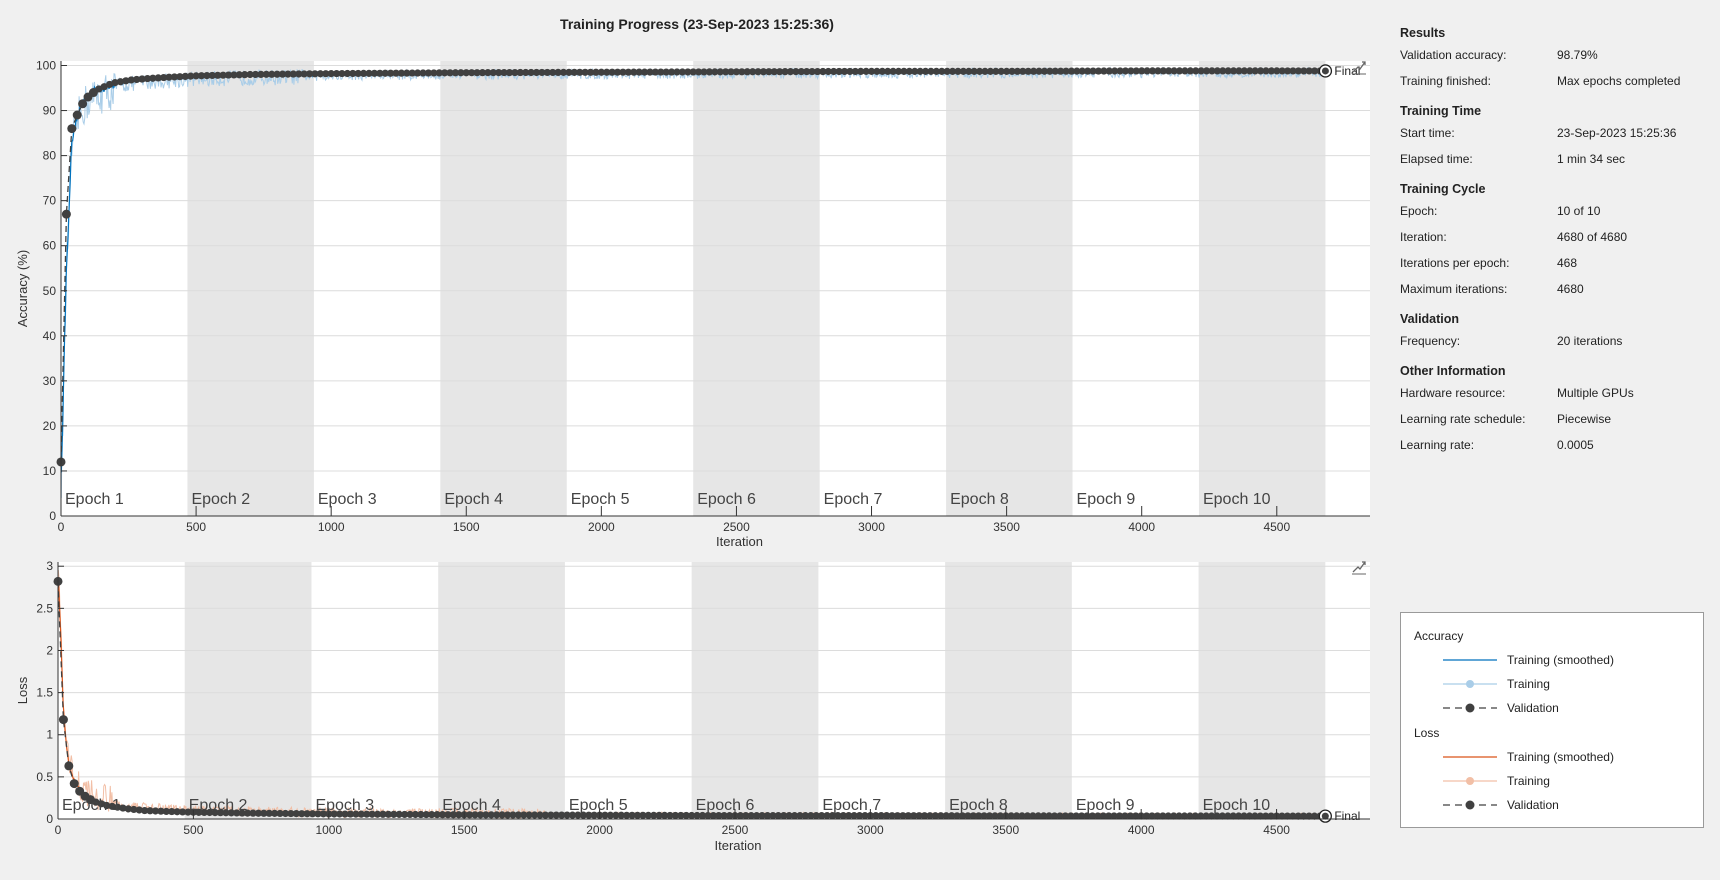 This screenshot has width=1720, height=880. What do you see at coordinates (193, 830) in the screenshot?
I see `x-tick-label: 500` at bounding box center [193, 830].